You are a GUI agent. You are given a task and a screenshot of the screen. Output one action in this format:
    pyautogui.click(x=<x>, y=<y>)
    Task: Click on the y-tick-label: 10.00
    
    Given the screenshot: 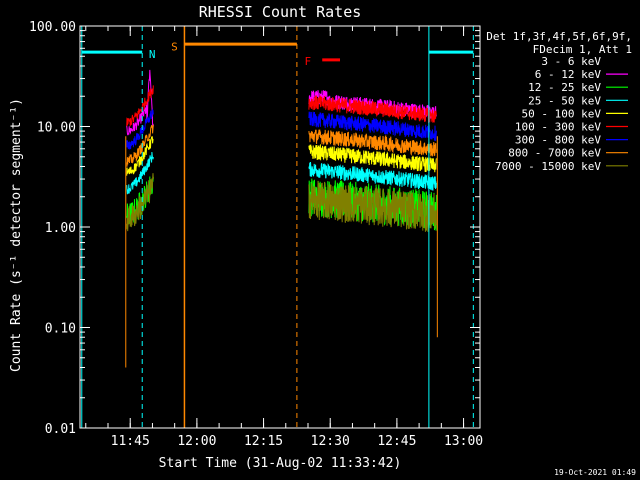 What is the action you would take?
    pyautogui.click(x=56, y=128)
    